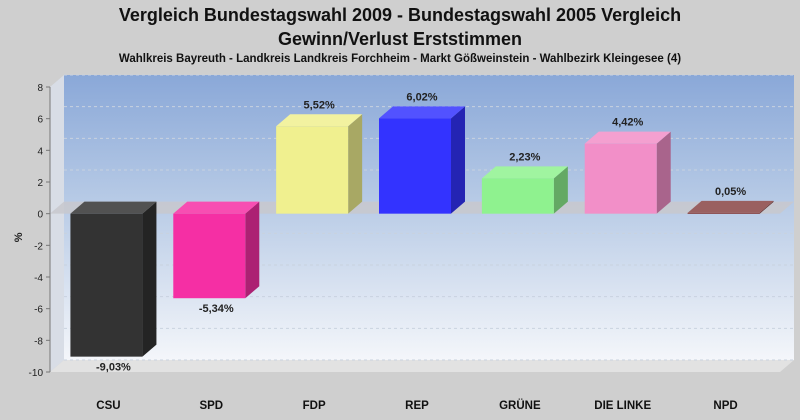 The height and width of the screenshot is (420, 800). I want to click on bar-2-value-label: 5,52%, so click(319, 105).